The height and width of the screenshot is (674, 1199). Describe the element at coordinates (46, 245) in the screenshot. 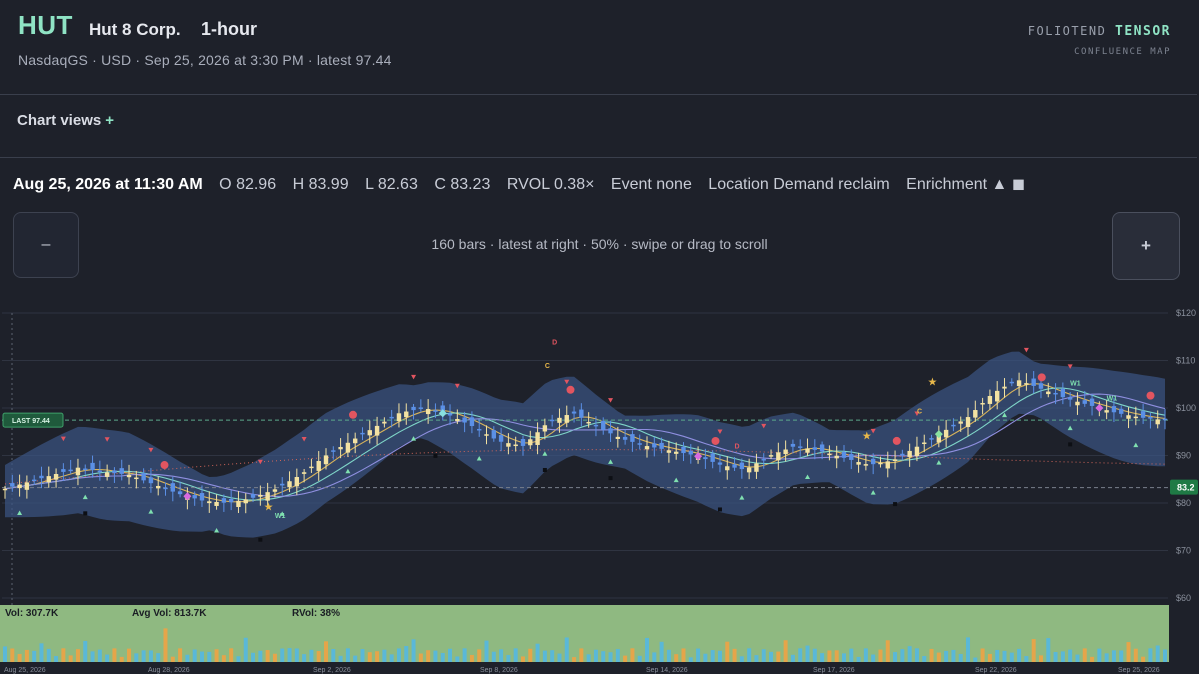

I see `zoom-out-button: –` at that location.